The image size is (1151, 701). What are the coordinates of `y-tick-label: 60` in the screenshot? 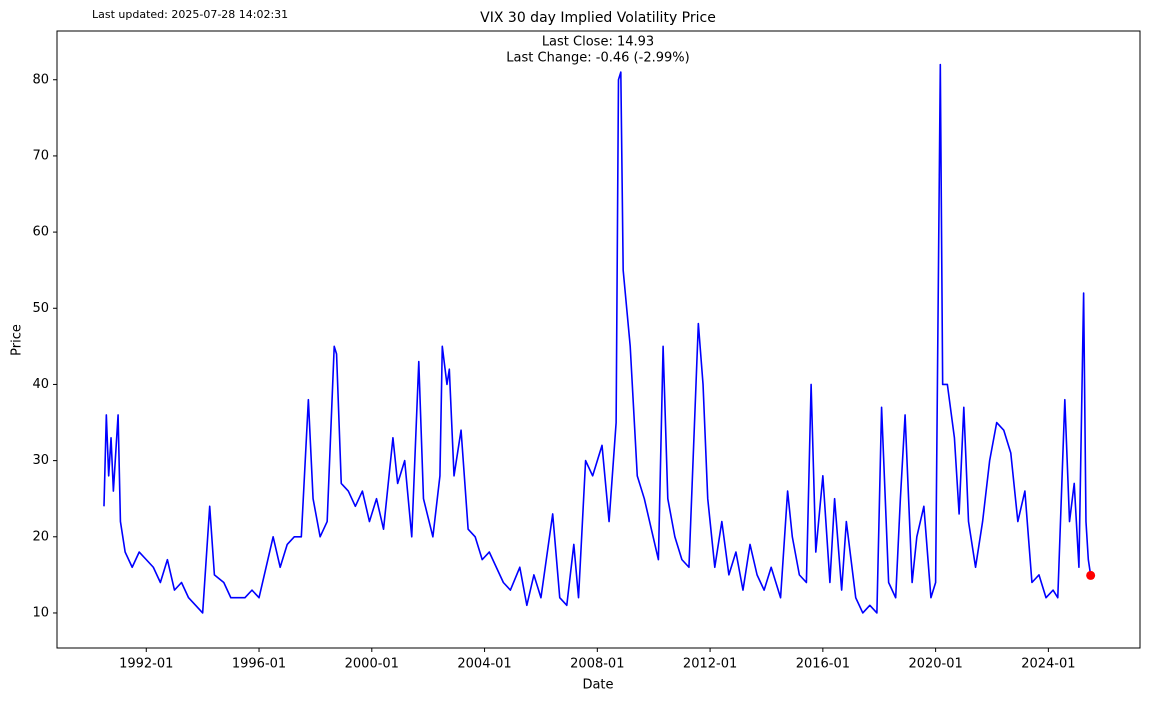 It's located at (40, 232).